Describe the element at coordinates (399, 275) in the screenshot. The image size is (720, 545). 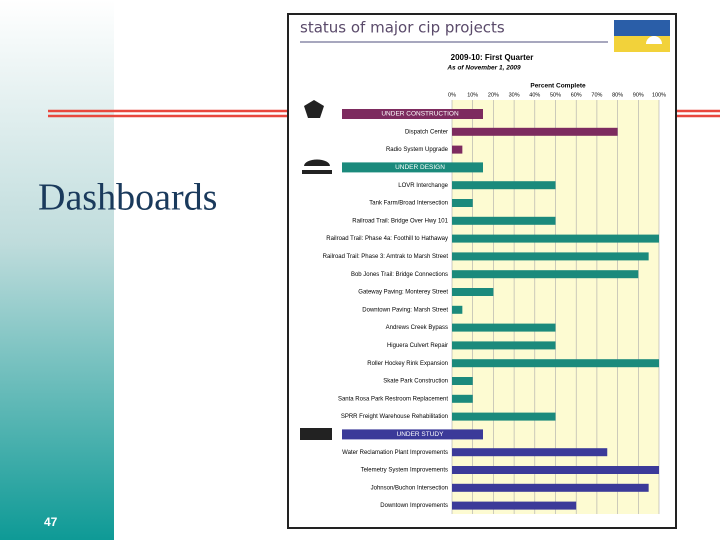
I see `y-tick-label: Bob Jones Trail: Bridge Connections` at that location.